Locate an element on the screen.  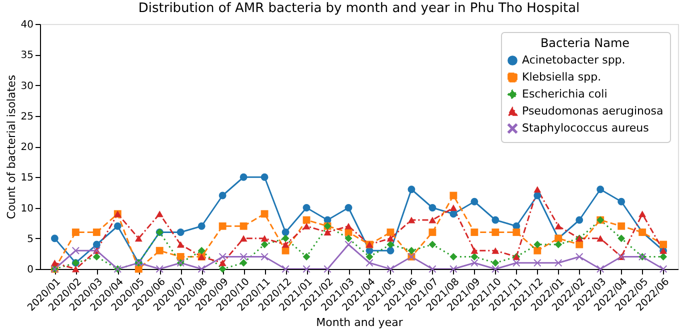
y-tick-label: 10 is located at coordinates (27, 208).